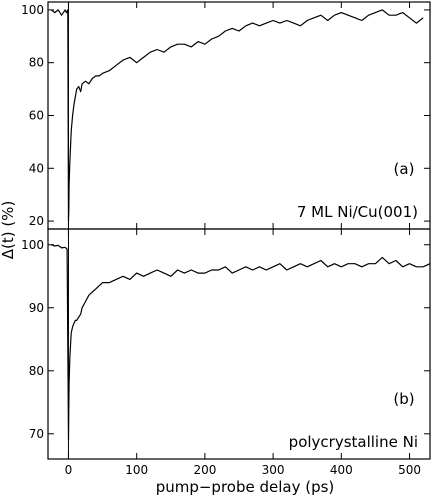  I want to click on x-tick-label: 400, so click(341, 470).